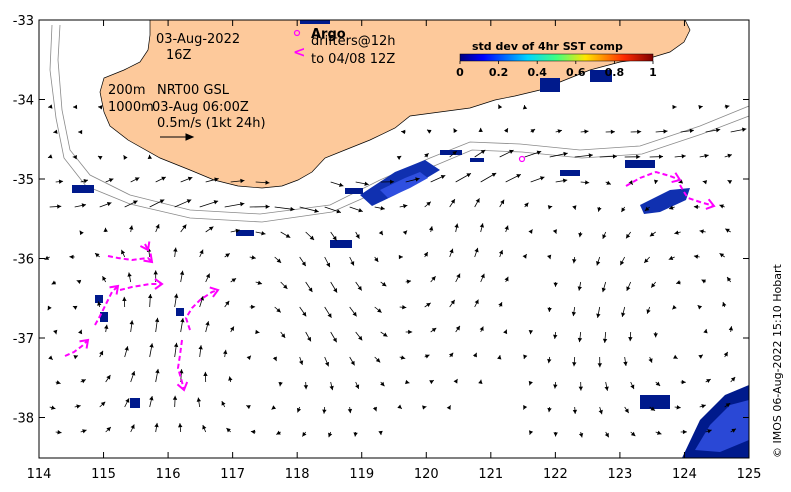  What do you see at coordinates (353, 59) in the screenshot?
I see `drifters-until: to 04/08 12Z` at bounding box center [353, 59].